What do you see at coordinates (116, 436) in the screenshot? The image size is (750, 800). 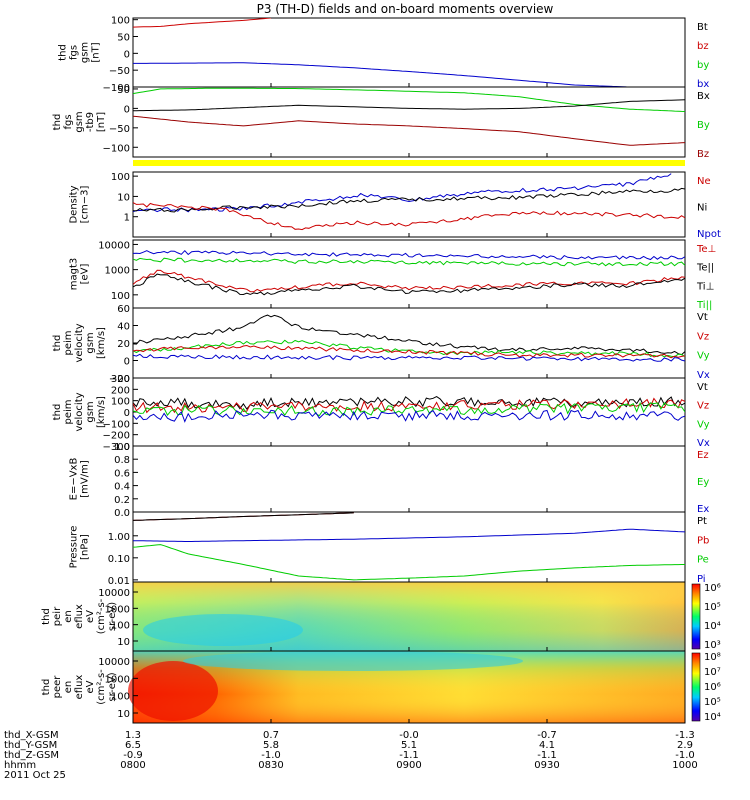 I see `y-tick-label: −200` at bounding box center [116, 436].